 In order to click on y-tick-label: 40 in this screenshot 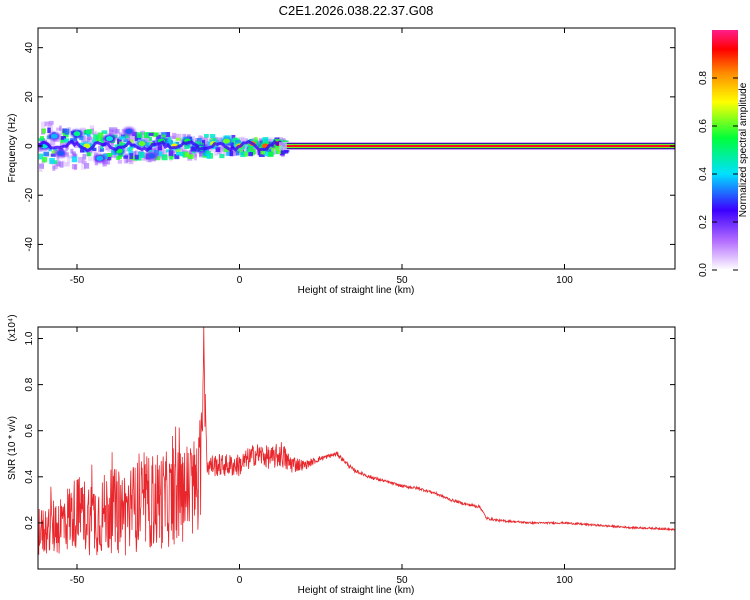, I will do `click(29, 48)`.